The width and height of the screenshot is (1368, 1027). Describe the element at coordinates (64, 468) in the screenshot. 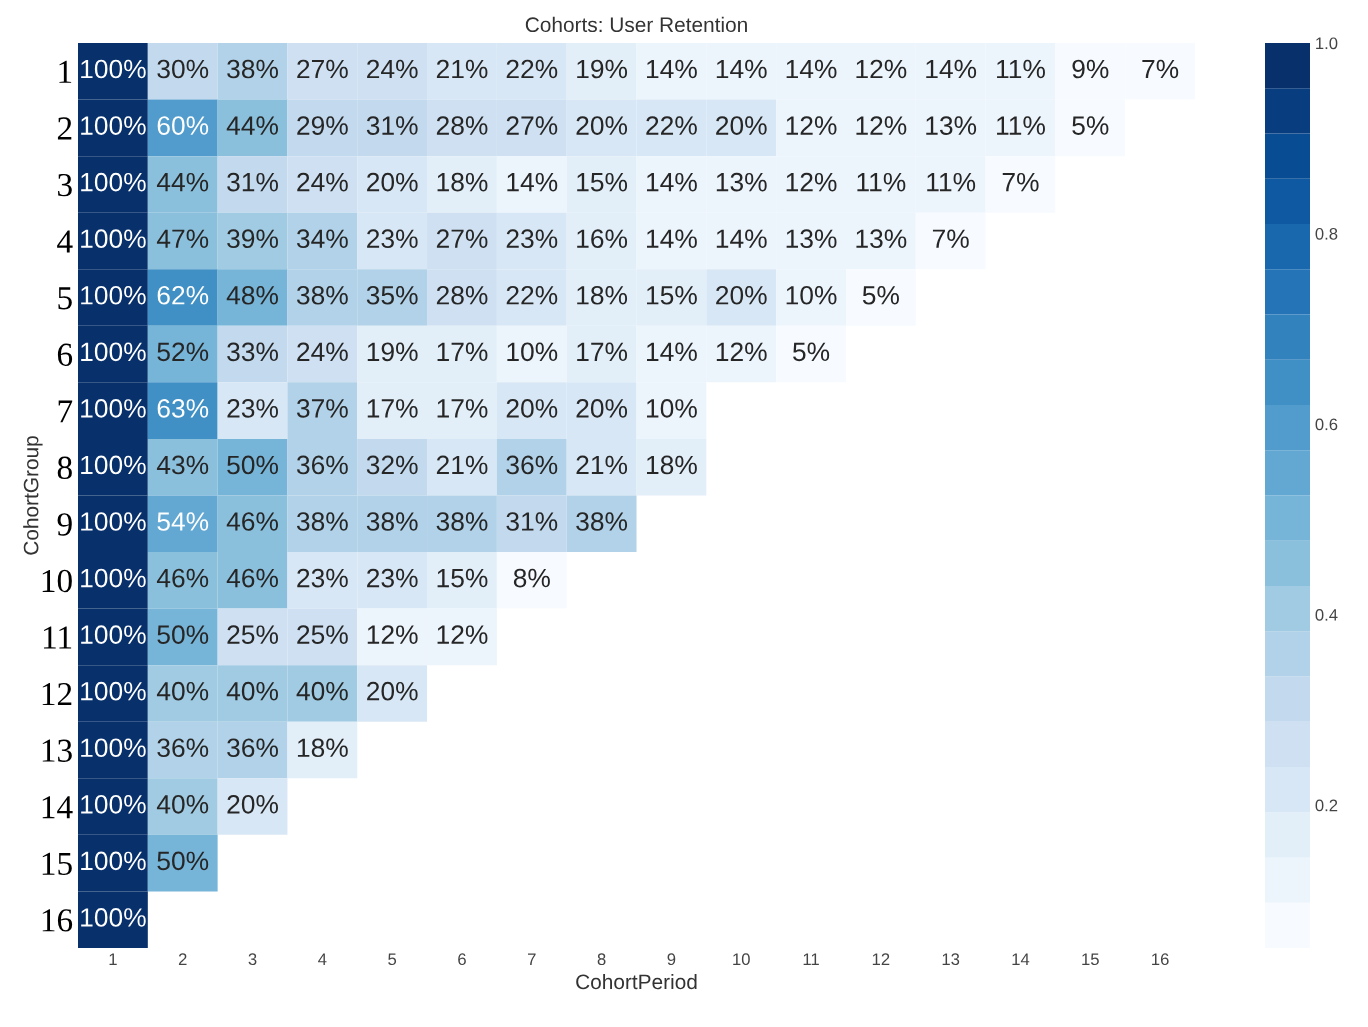

I see `y-tick-label: 8` at that location.